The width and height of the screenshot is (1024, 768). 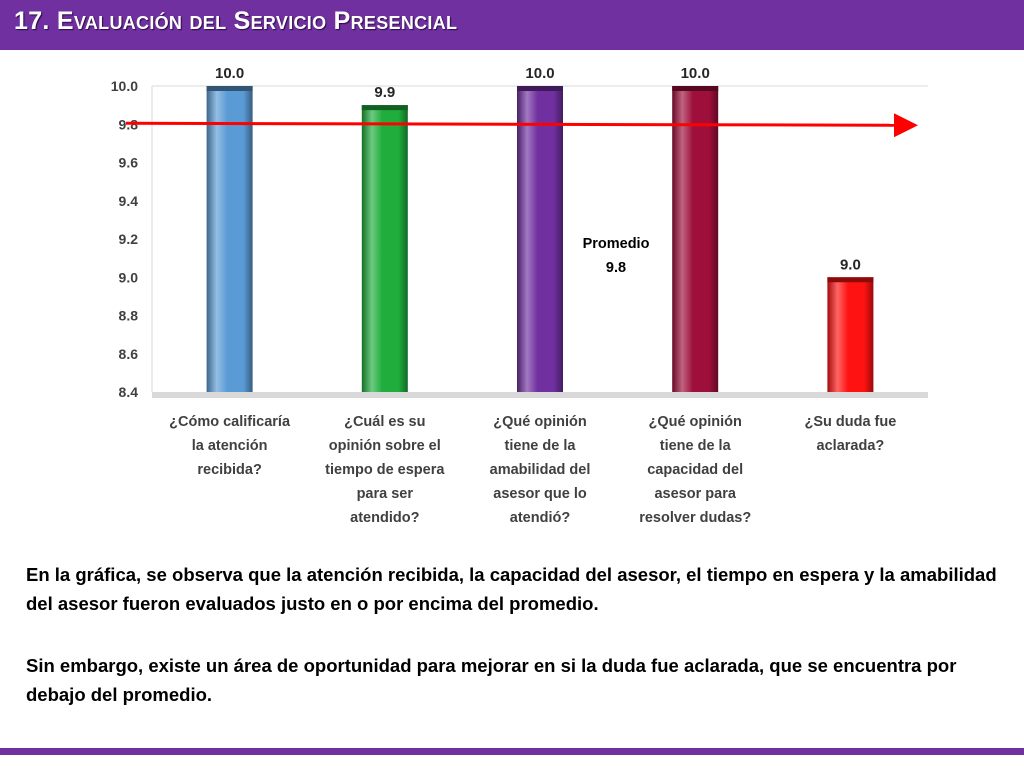 What do you see at coordinates (129, 163) in the screenshot?
I see `y-tick-label: 9.6` at bounding box center [129, 163].